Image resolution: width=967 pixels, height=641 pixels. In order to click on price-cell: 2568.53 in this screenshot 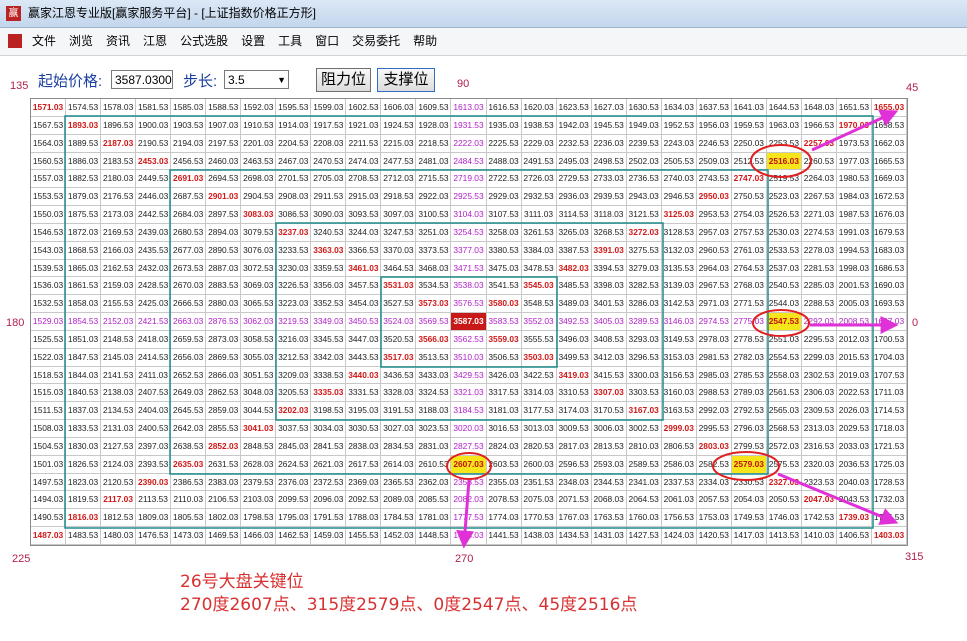, I will do `click(784, 429)`.